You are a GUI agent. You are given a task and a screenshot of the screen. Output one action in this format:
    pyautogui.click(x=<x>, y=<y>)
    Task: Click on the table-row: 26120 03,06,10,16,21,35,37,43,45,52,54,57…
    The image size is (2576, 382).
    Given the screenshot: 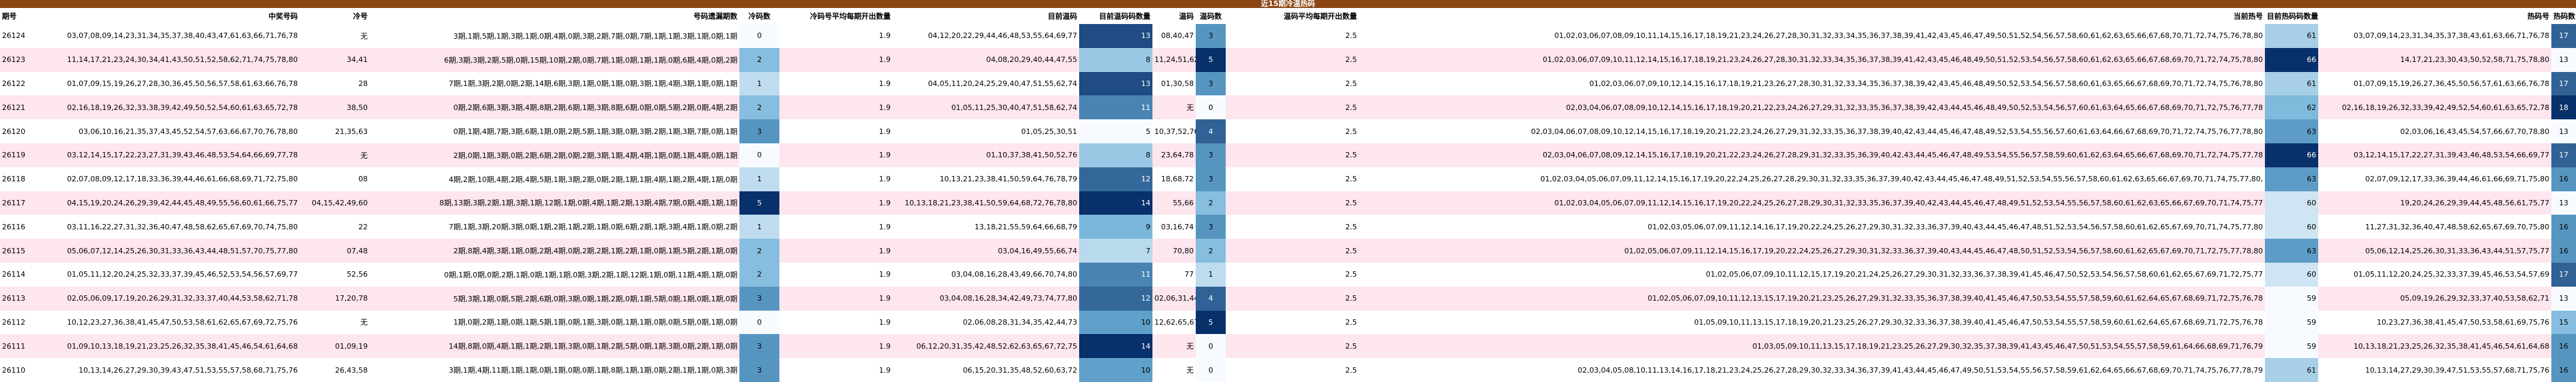 What is the action you would take?
    pyautogui.click(x=1288, y=131)
    